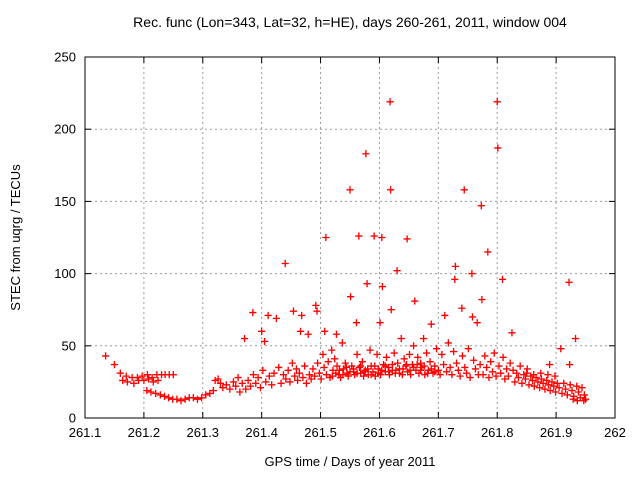 The height and width of the screenshot is (480, 640). What do you see at coordinates (65, 129) in the screenshot?
I see `y-tick-label: 200` at bounding box center [65, 129].